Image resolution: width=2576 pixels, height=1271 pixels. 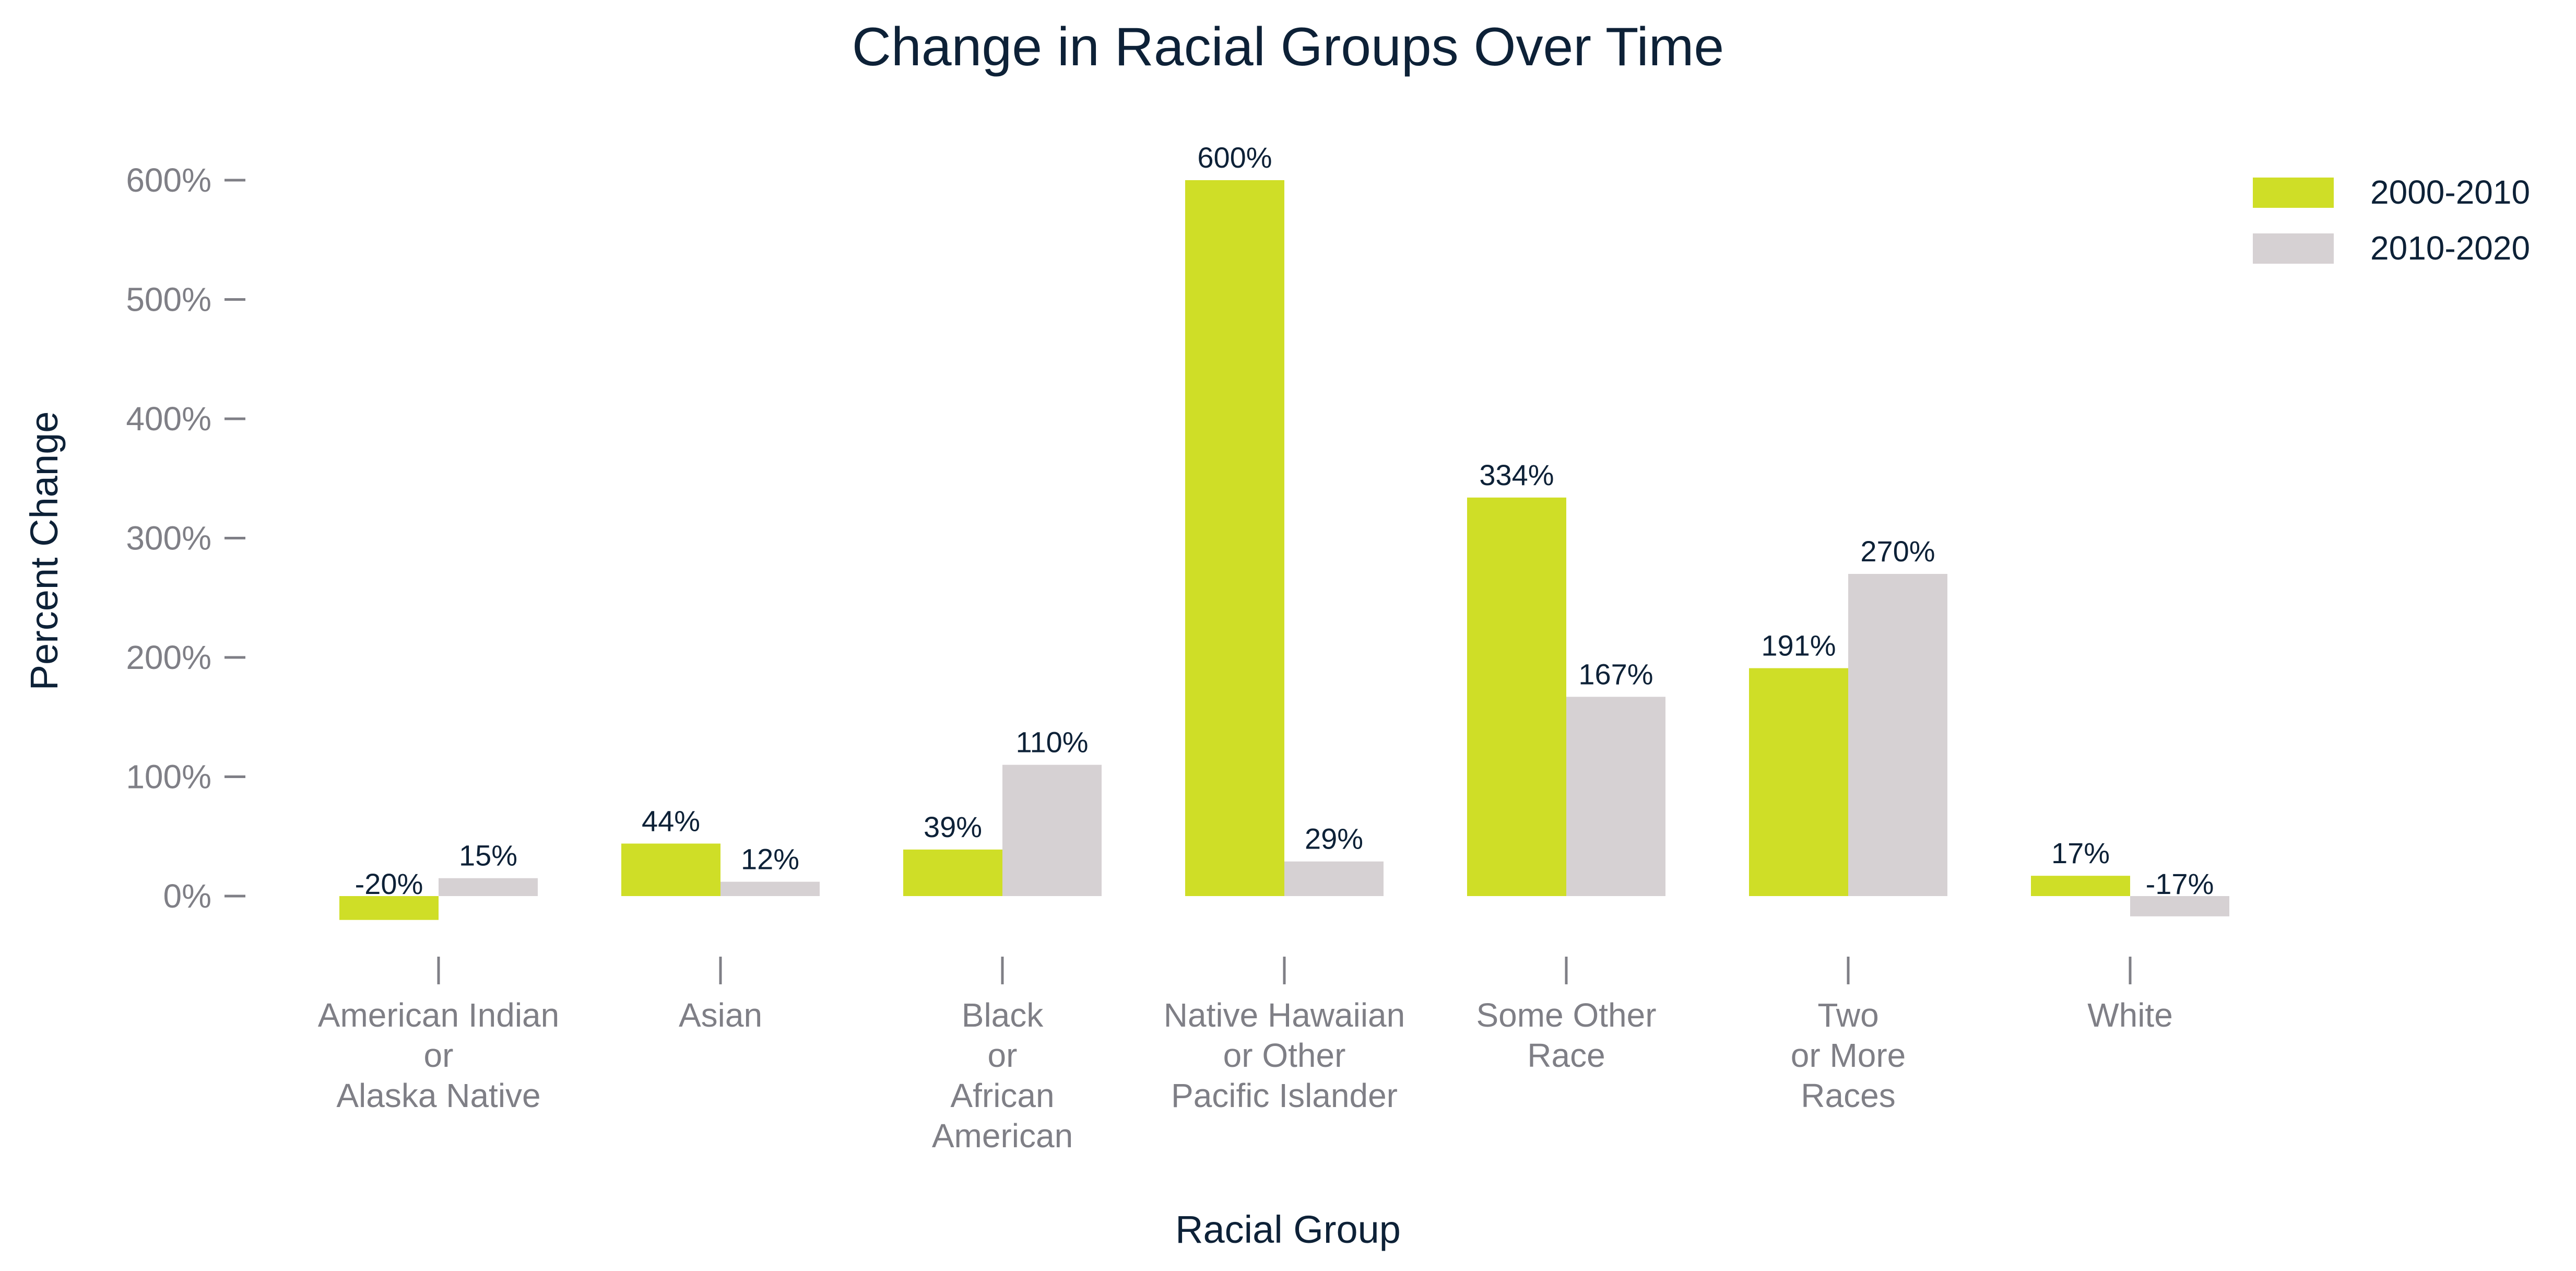 What do you see at coordinates (438, 1055) in the screenshot?
I see `x-tick-label: American Indian or Alaska Native` at bounding box center [438, 1055].